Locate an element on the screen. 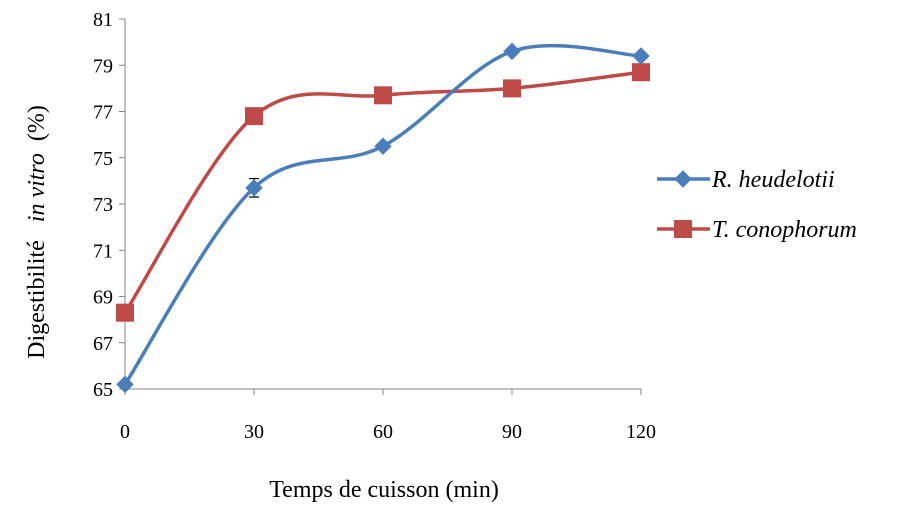 The height and width of the screenshot is (508, 910). y-axis-ticks: 65 67 69 71 73 75 77 79 81 is located at coordinates (109, 205).